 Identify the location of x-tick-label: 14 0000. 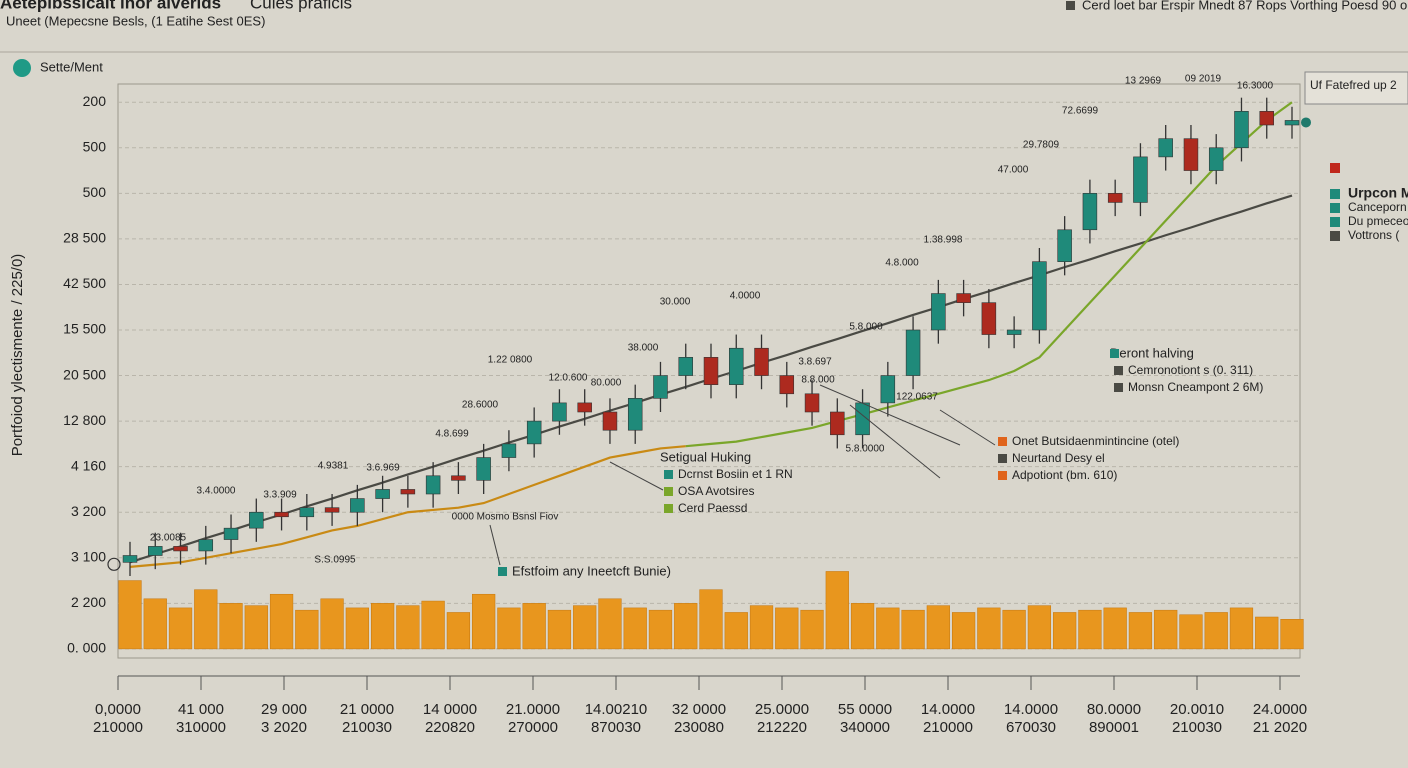
(450, 709).